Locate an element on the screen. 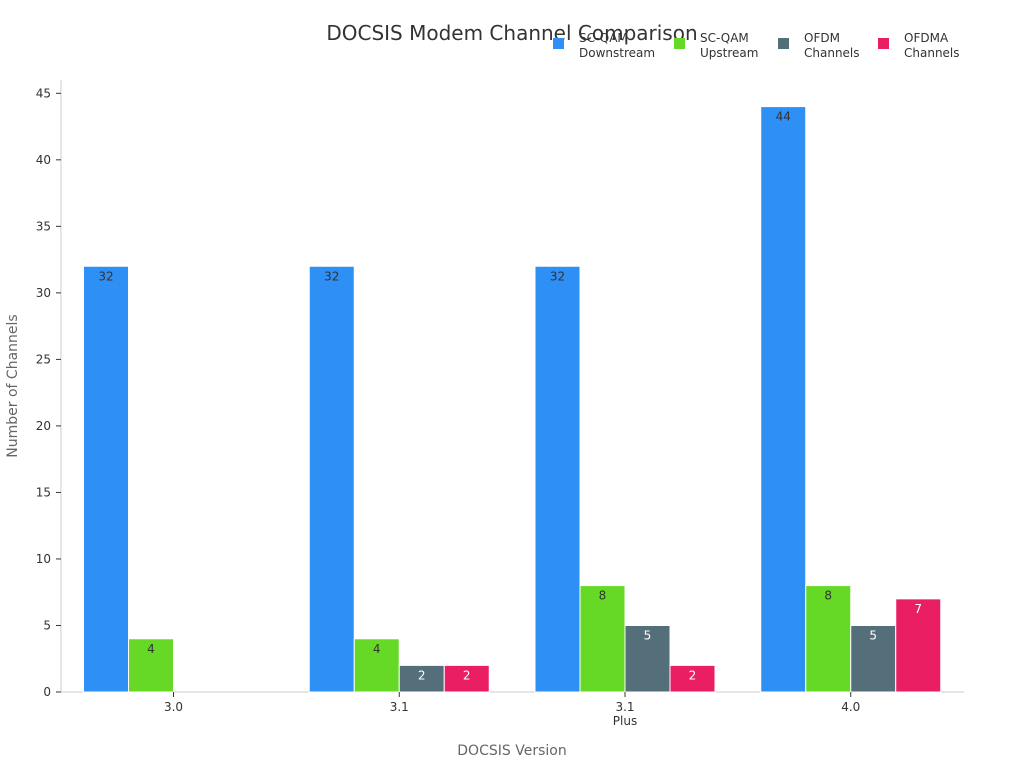  y-tick-label: 5 is located at coordinates (47, 625).